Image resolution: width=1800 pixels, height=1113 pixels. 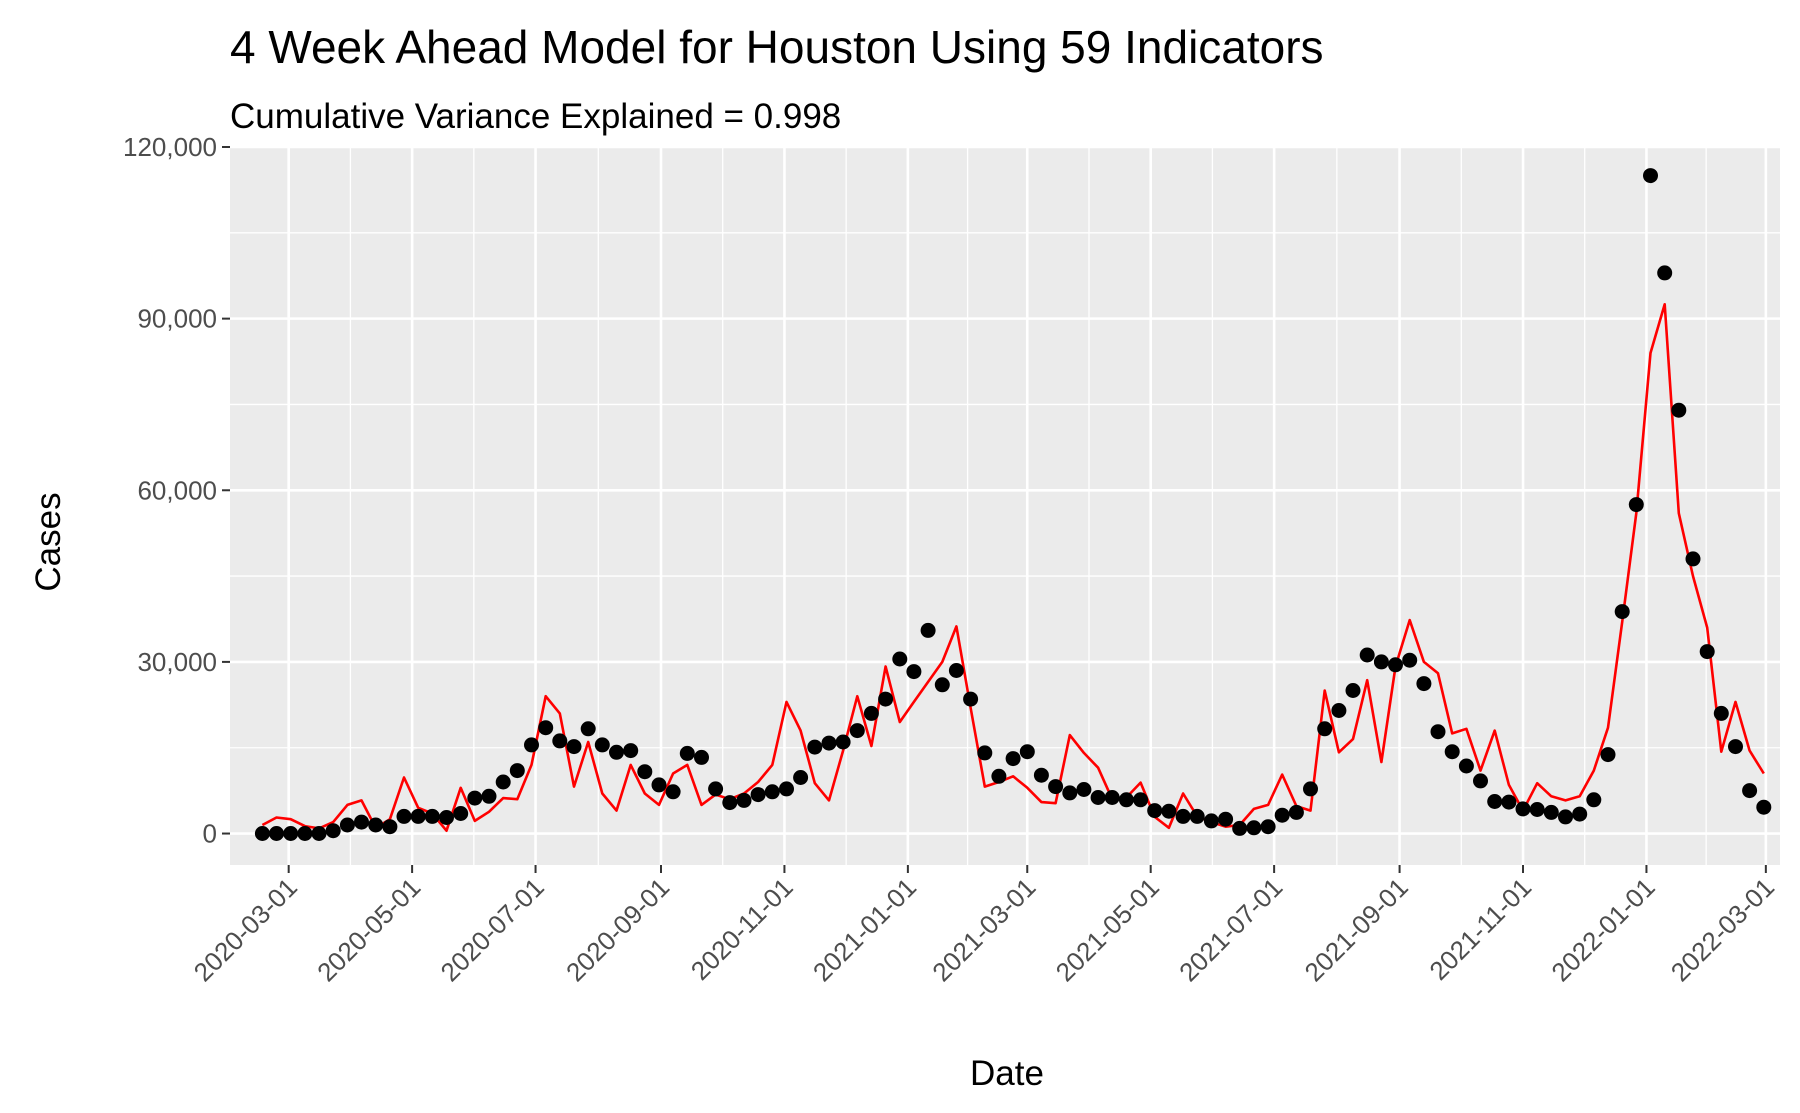 I want to click on x-tick-label: 2020-03-01, so click(x=245, y=929).